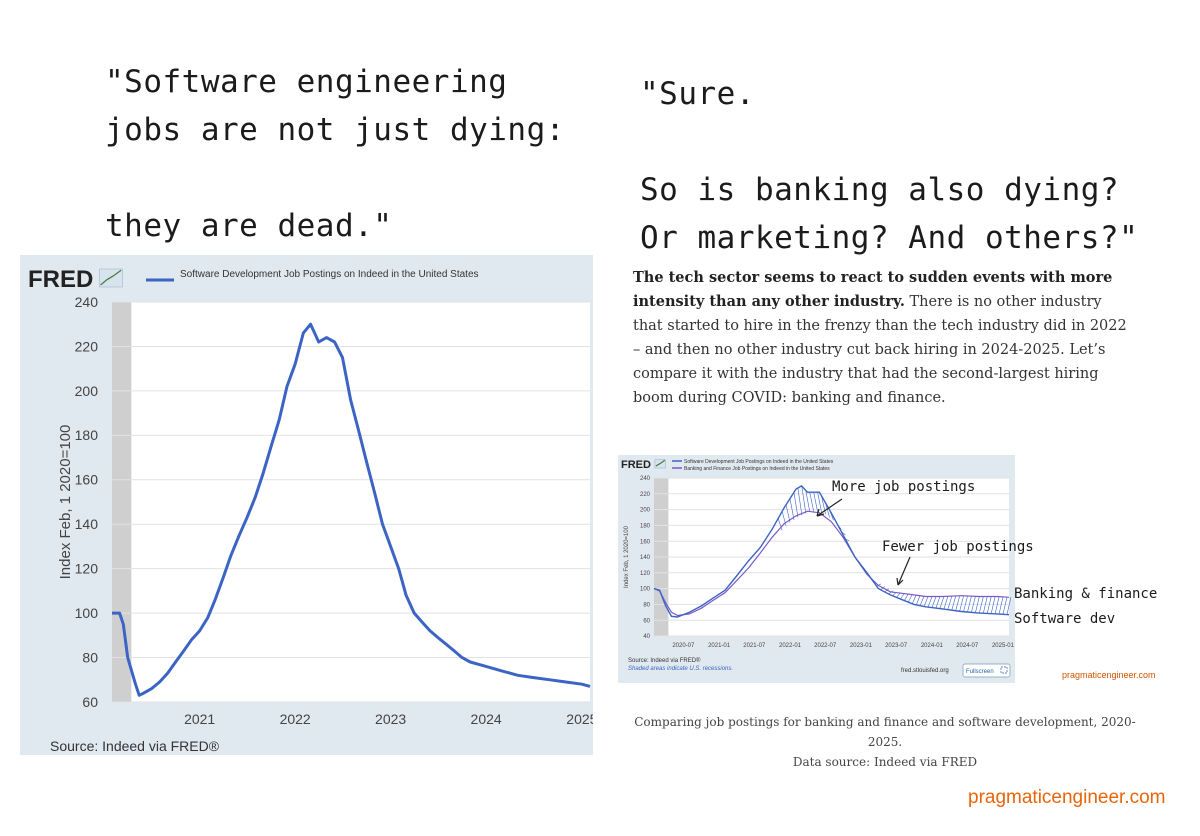  I want to click on chart-source-small: Source: Indeed via FRED®, so click(664, 660).